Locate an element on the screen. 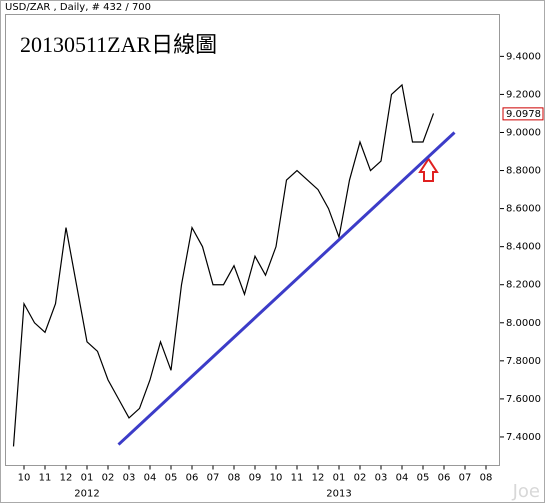  y-tick-label: 7.6000 is located at coordinates (523, 399).